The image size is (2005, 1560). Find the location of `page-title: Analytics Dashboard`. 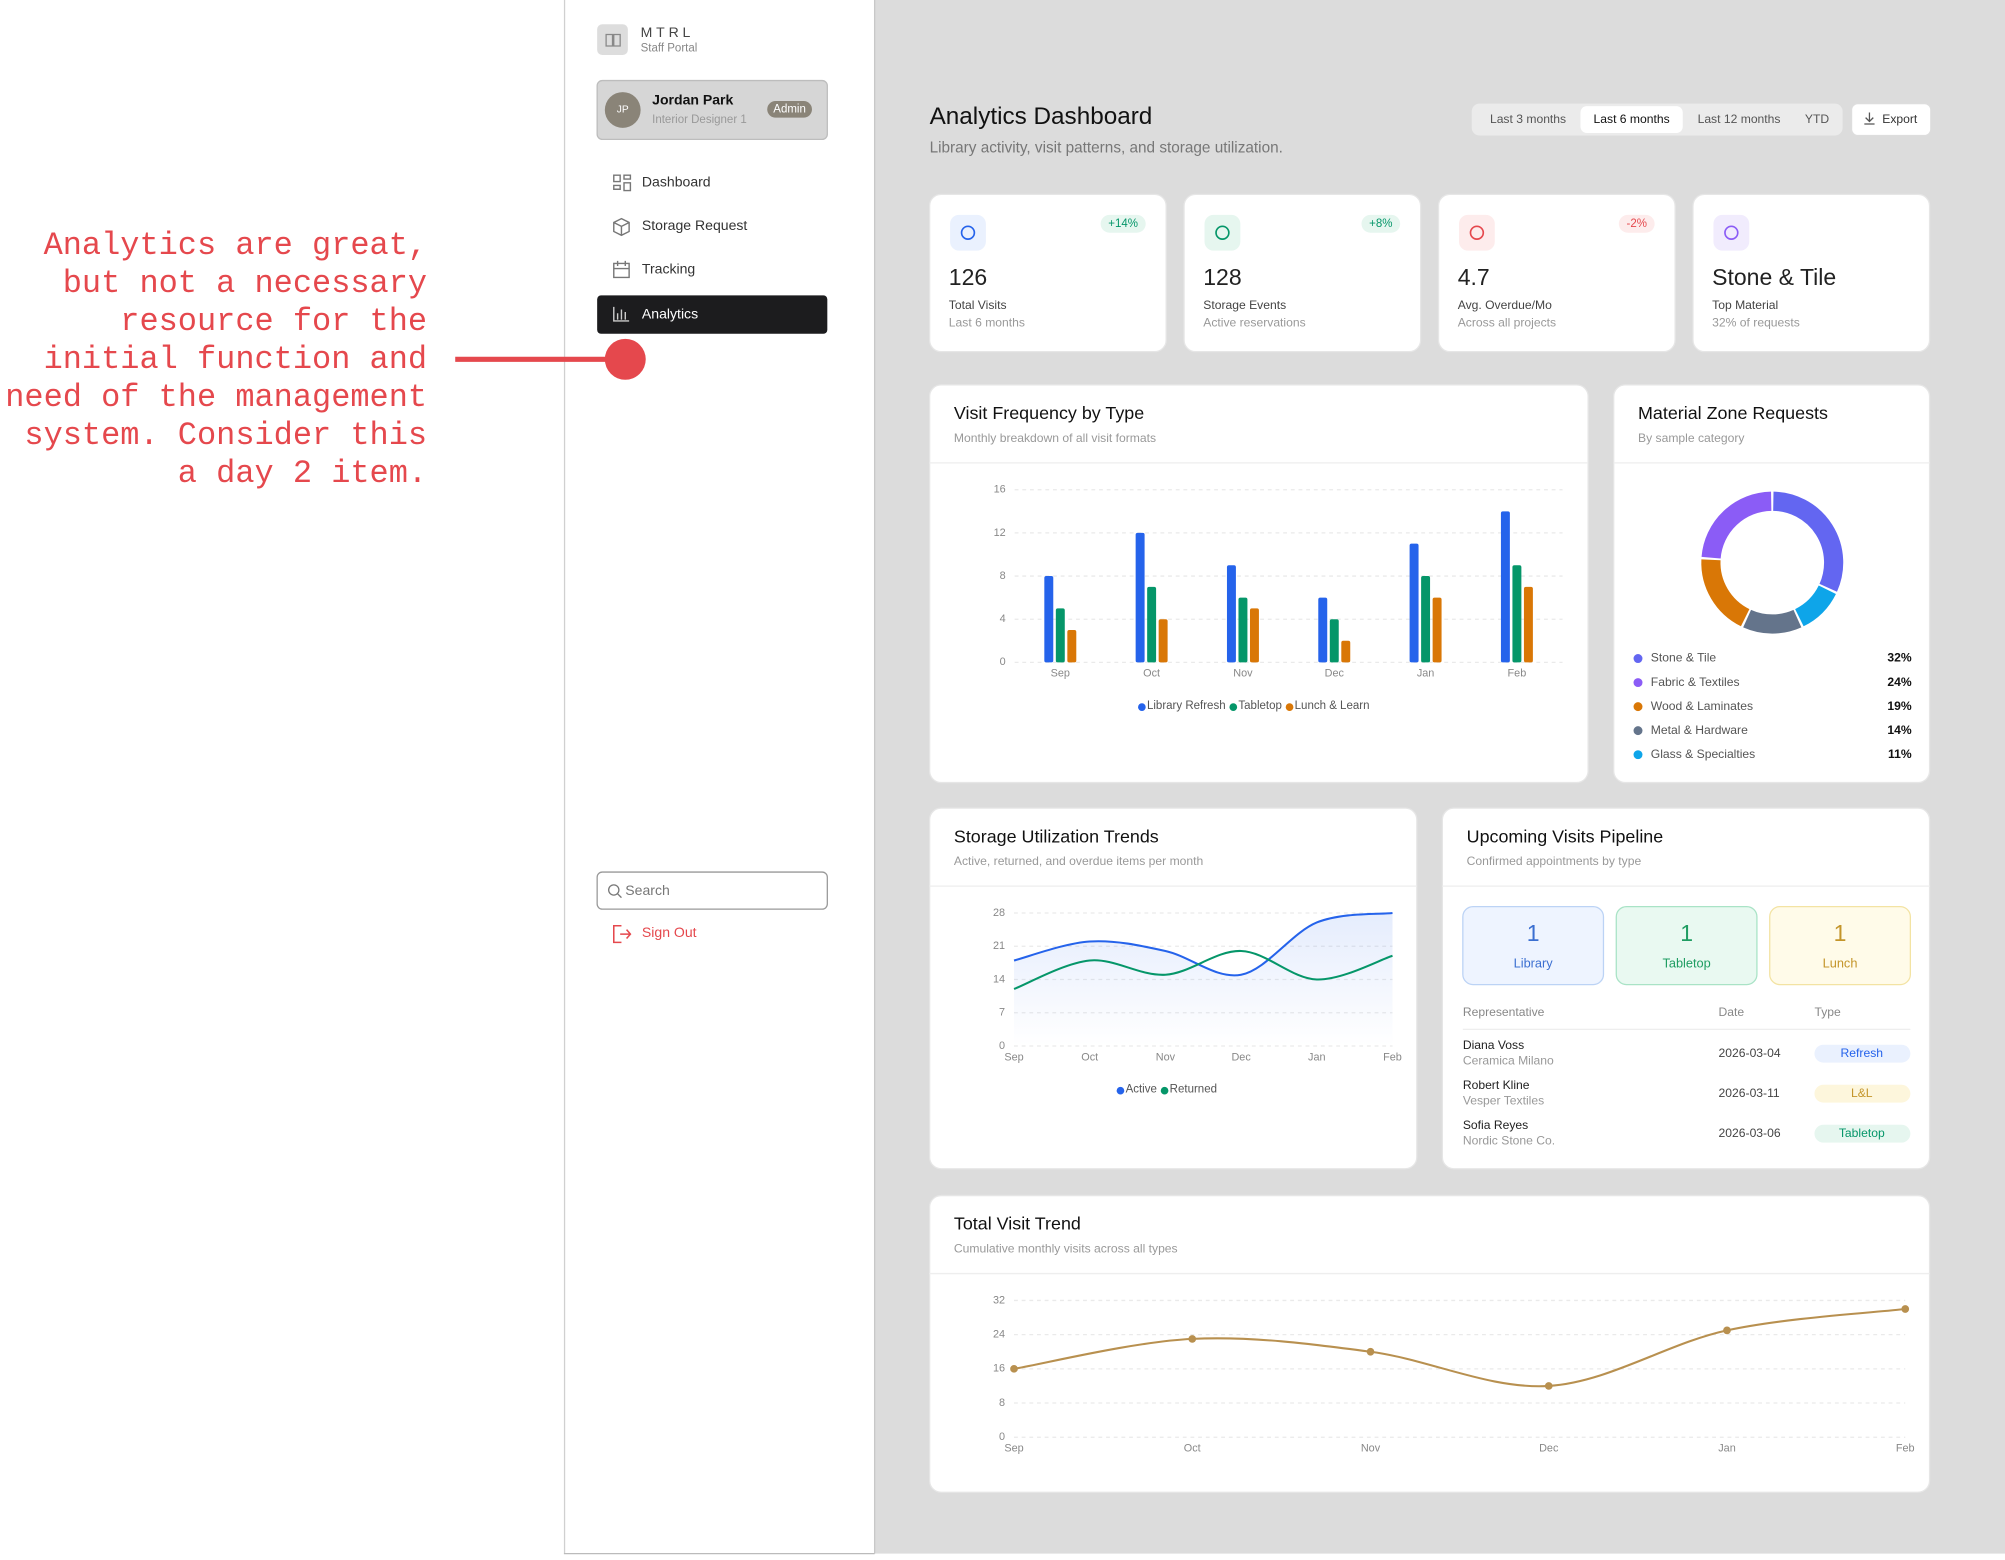

page-title: Analytics Dashboard is located at coordinates (1041, 116).